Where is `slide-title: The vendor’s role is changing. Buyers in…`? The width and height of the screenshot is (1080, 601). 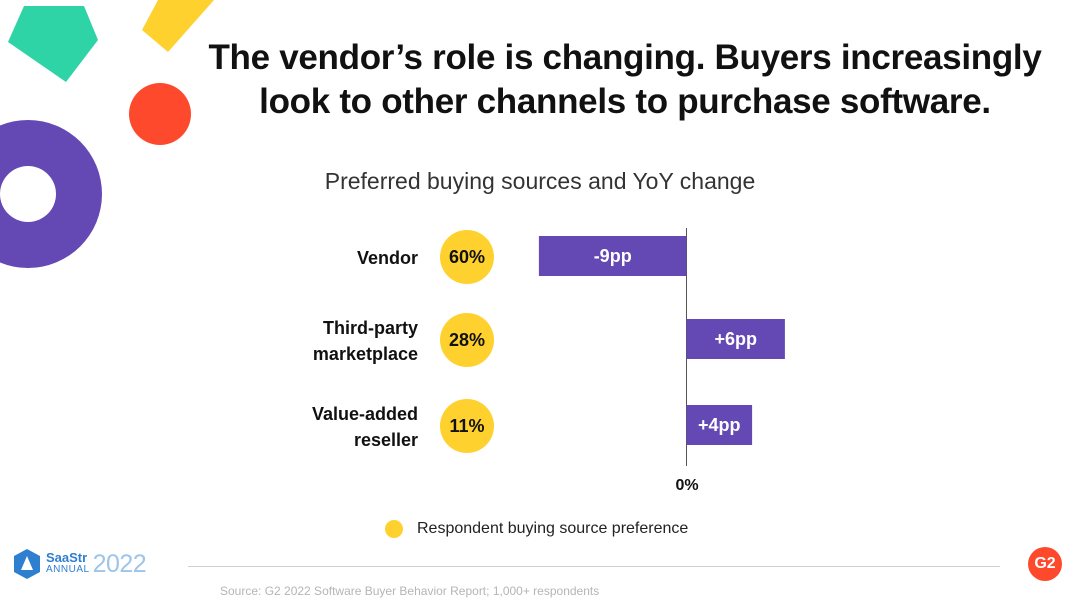
slide-title: The vendor’s role is changing. Buyers in… is located at coordinates (625, 80).